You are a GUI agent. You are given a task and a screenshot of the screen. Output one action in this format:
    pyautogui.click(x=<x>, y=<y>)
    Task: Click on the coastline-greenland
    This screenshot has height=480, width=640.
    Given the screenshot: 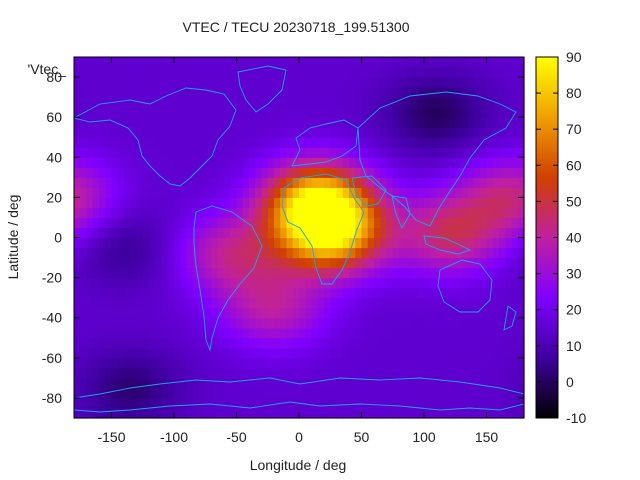 What is the action you would take?
    pyautogui.click(x=262, y=89)
    